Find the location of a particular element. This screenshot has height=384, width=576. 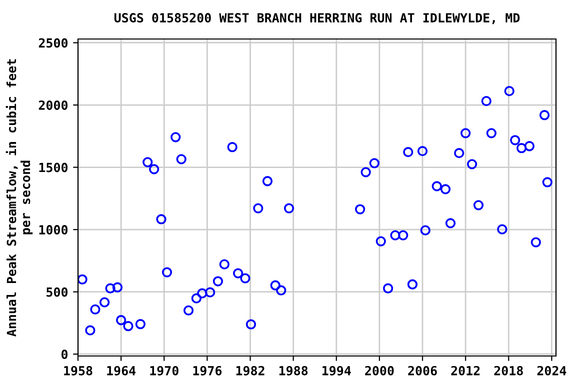

y-tick-label: 1500 is located at coordinates (53, 167).